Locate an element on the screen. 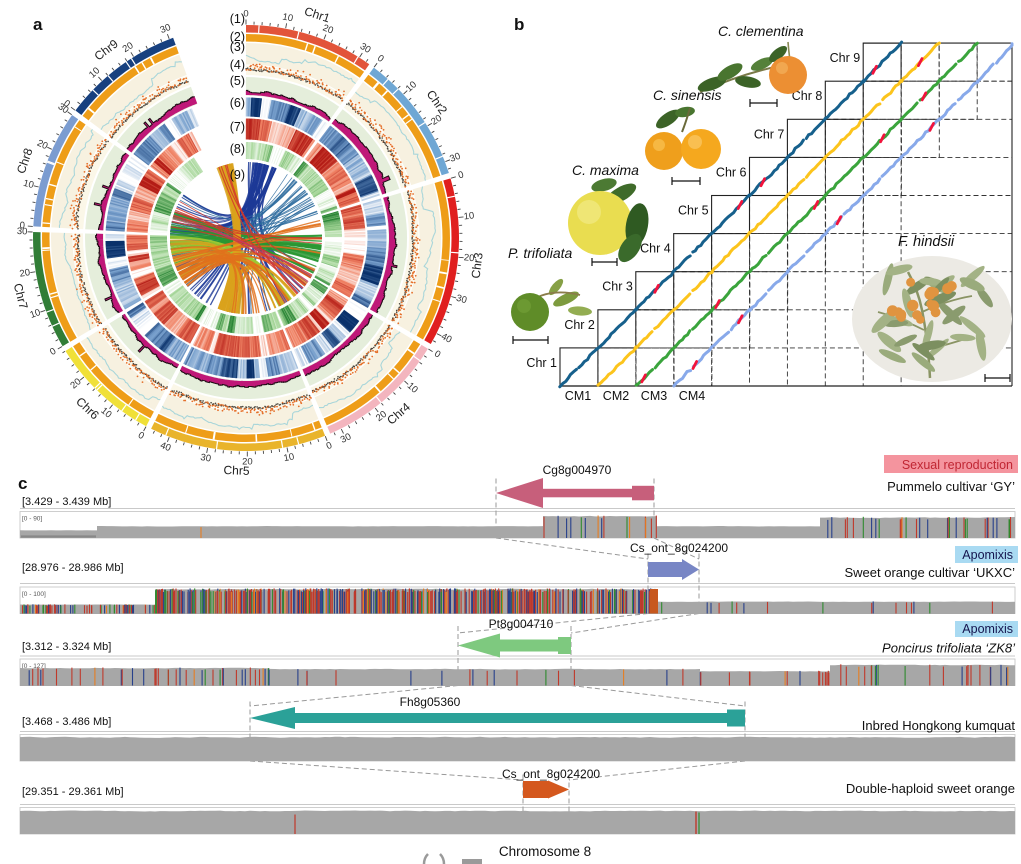  svg-text: Cg8g004970 is located at coordinates (577, 470).